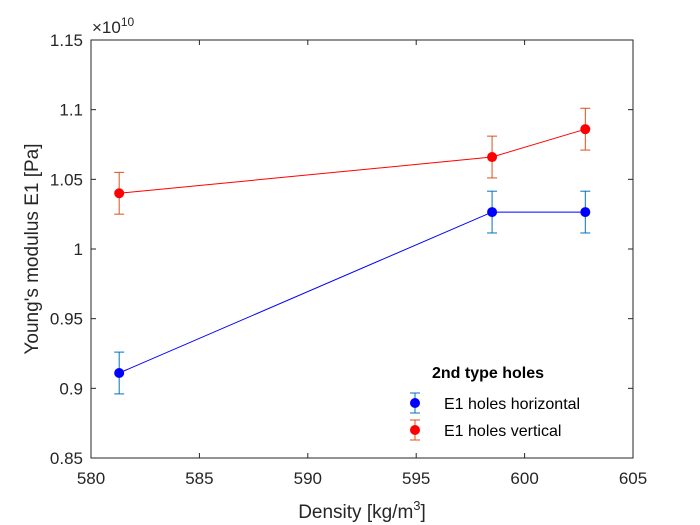  What do you see at coordinates (66, 319) in the screenshot?
I see `y-tick-label: 0.95` at bounding box center [66, 319].